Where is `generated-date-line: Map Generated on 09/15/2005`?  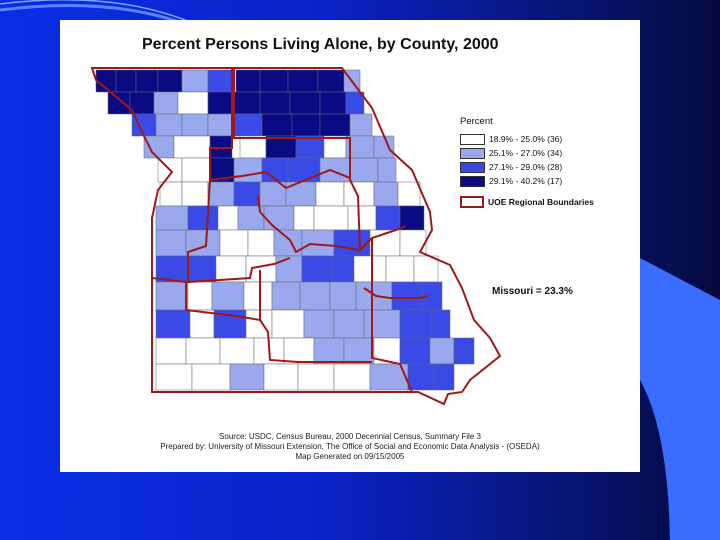 generated-date-line: Map Generated on 09/15/2005 is located at coordinates (350, 456).